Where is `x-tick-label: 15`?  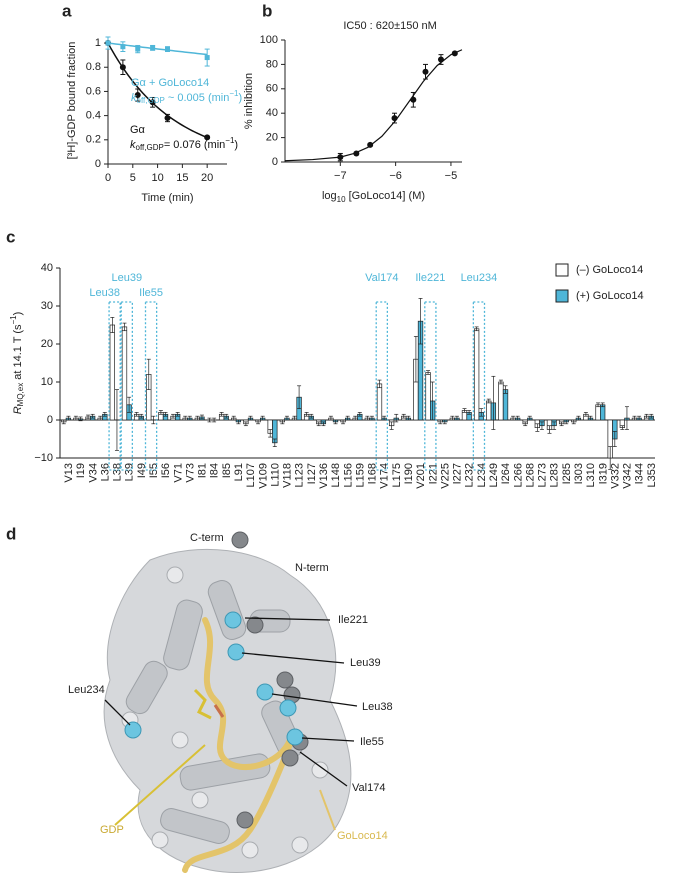
x-tick-label: 15 is located at coordinates (182, 178).